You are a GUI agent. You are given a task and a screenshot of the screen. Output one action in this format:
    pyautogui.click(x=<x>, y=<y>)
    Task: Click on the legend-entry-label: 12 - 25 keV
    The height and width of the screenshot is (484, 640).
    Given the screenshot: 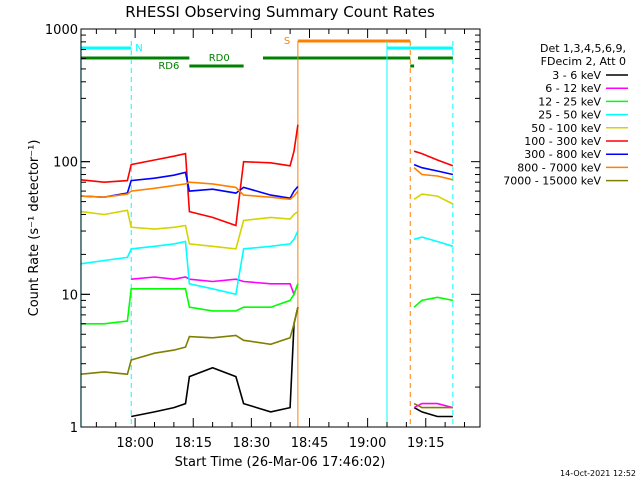 What is the action you would take?
    pyautogui.click(x=569, y=101)
    